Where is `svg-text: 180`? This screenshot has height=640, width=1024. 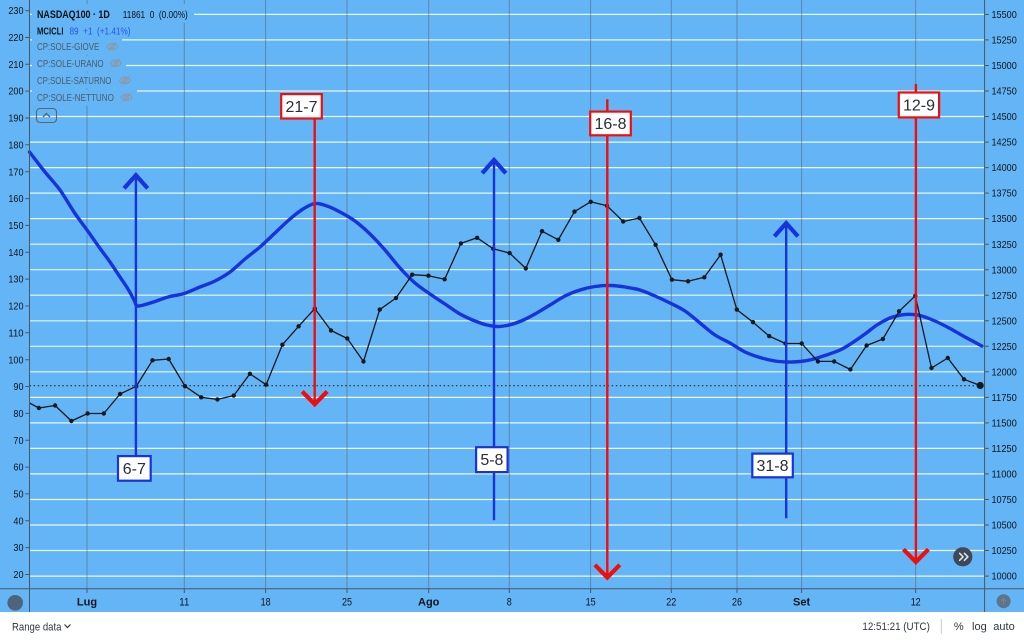 svg-text: 180 is located at coordinates (15, 145).